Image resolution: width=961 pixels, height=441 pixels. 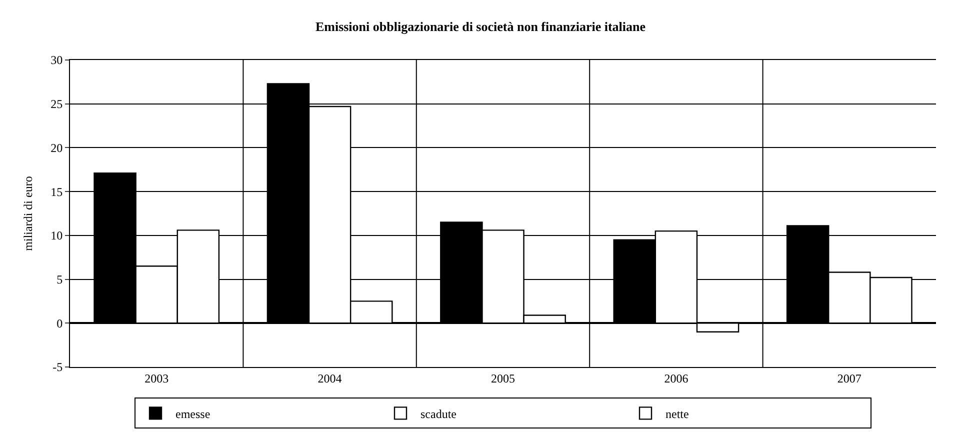 What do you see at coordinates (193, 413) in the screenshot?
I see `legend-label: emesse` at bounding box center [193, 413].